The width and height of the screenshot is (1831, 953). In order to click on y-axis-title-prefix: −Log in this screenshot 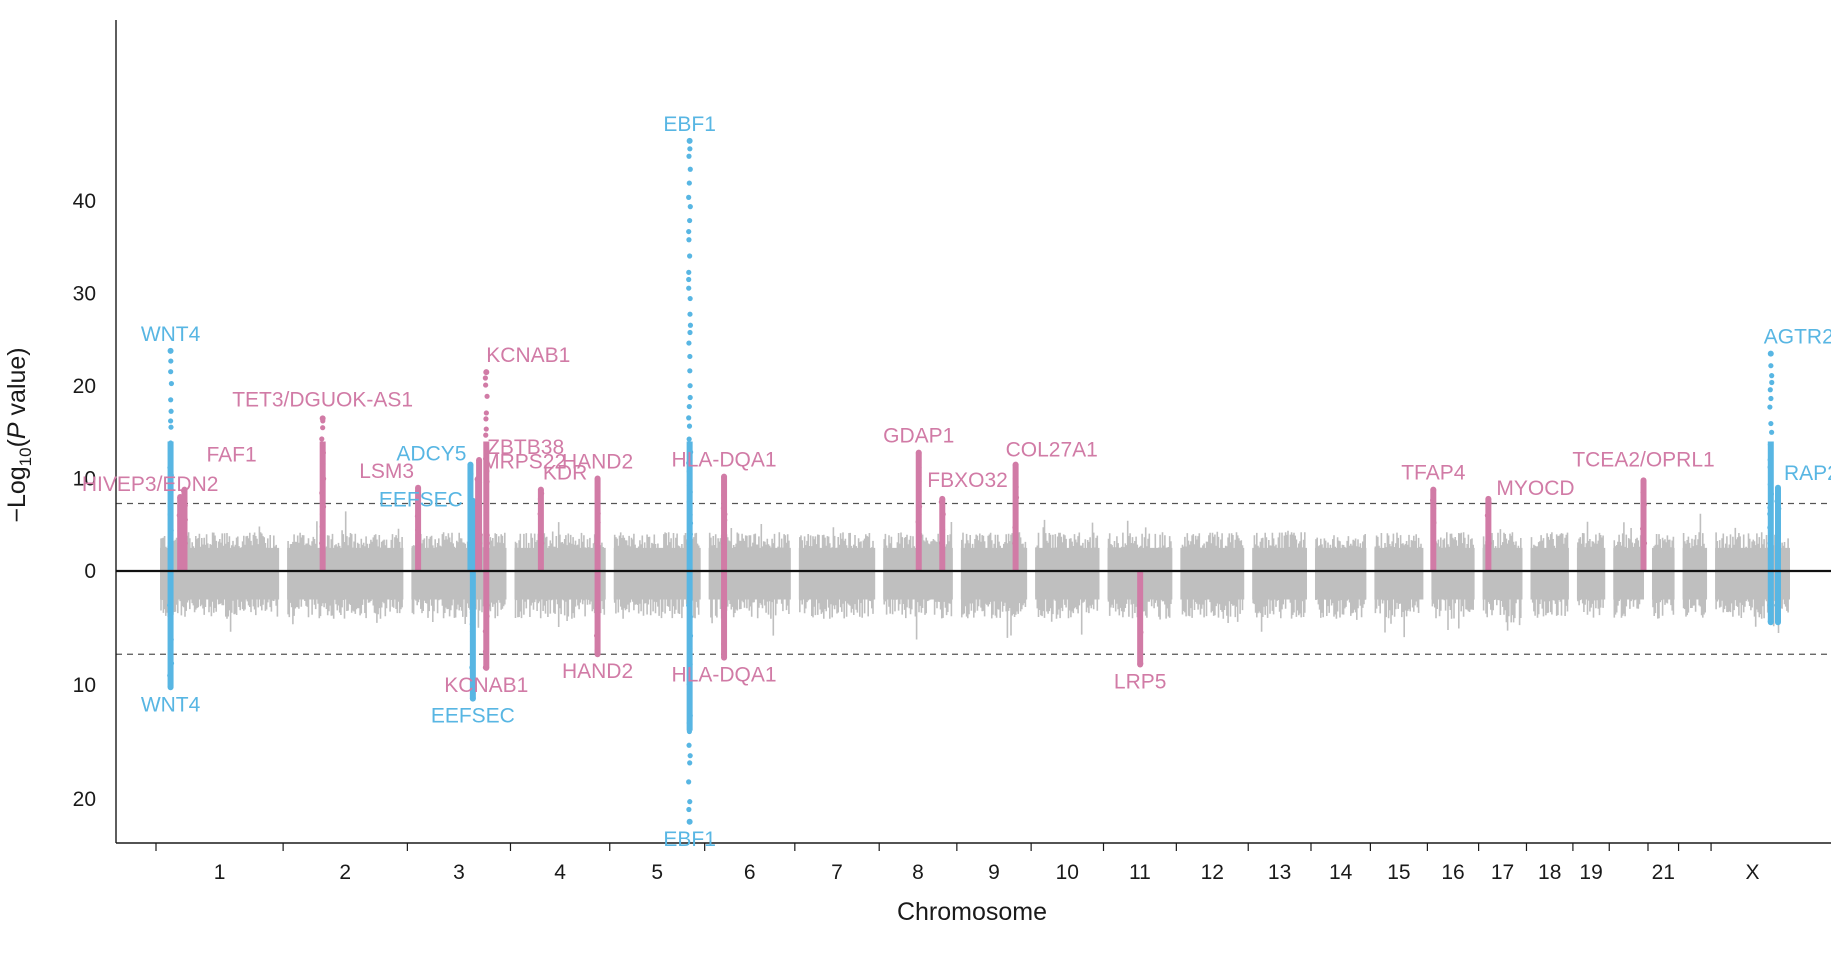, I will do `click(17, 494)`.